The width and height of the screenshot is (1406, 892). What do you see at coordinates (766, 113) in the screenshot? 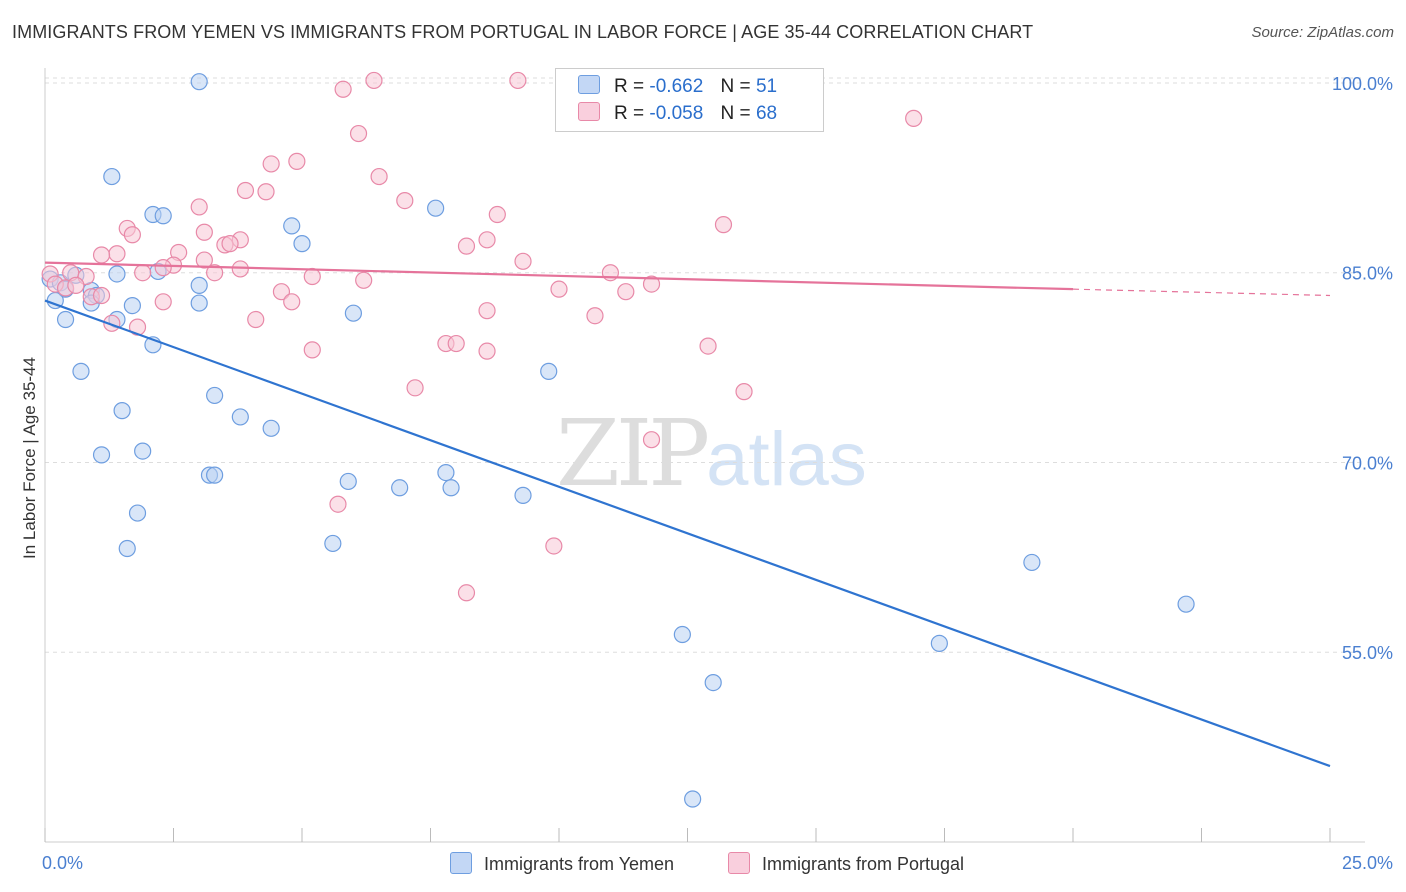
I see `legend-n-value: 68` at bounding box center [766, 113].